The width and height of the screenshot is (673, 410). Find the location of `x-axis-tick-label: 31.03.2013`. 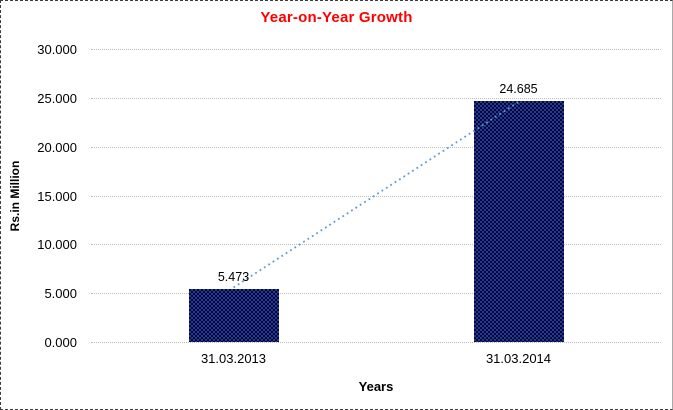

x-axis-tick-label: 31.03.2013 is located at coordinates (233, 358).